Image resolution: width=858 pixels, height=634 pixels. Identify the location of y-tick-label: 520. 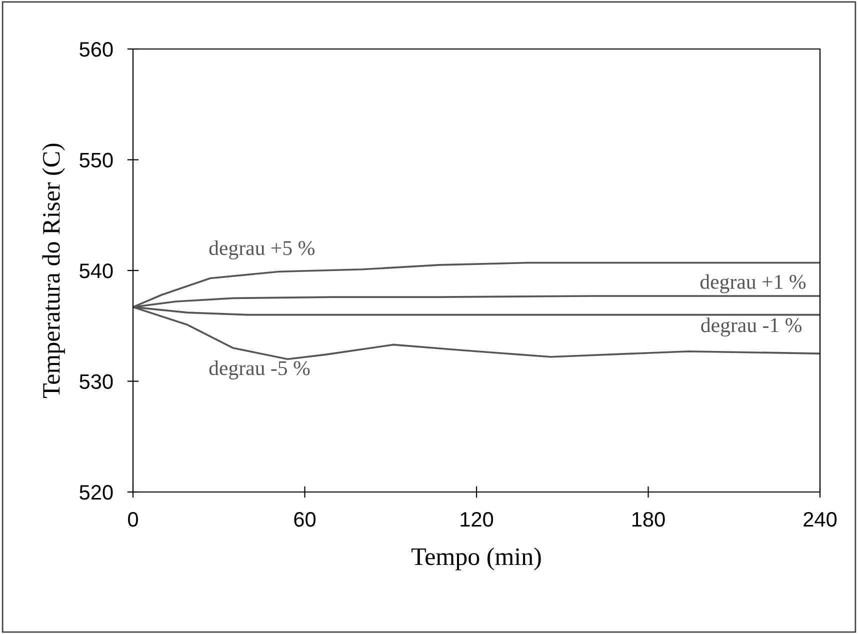
(96, 492).